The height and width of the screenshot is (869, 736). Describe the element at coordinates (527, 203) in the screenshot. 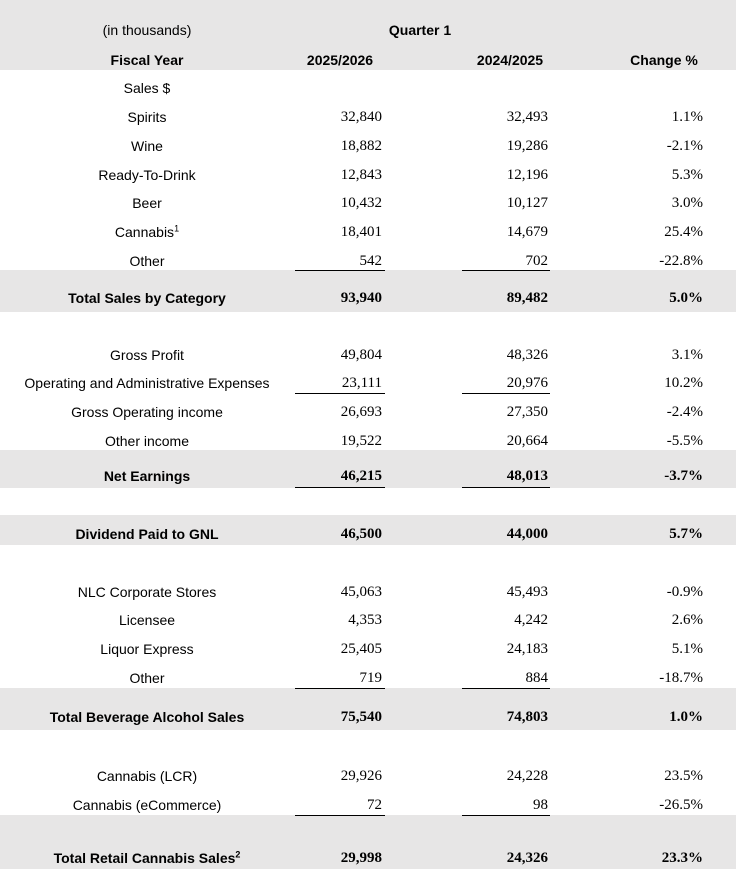

I see `value-cell: 10,127` at that location.